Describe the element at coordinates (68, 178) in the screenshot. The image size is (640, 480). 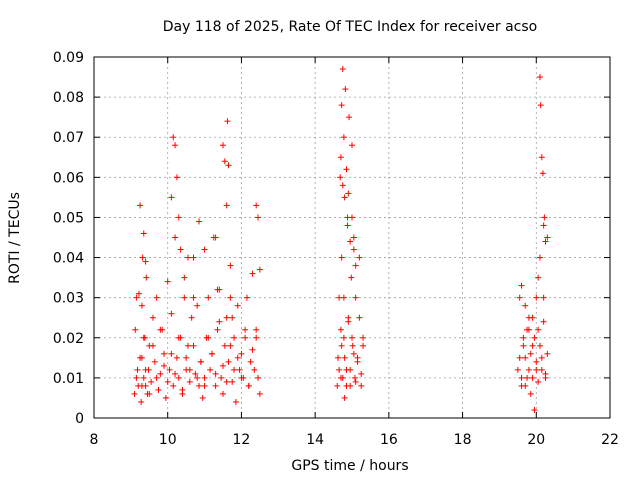
I see `y-tick-label: 0.06` at that location.